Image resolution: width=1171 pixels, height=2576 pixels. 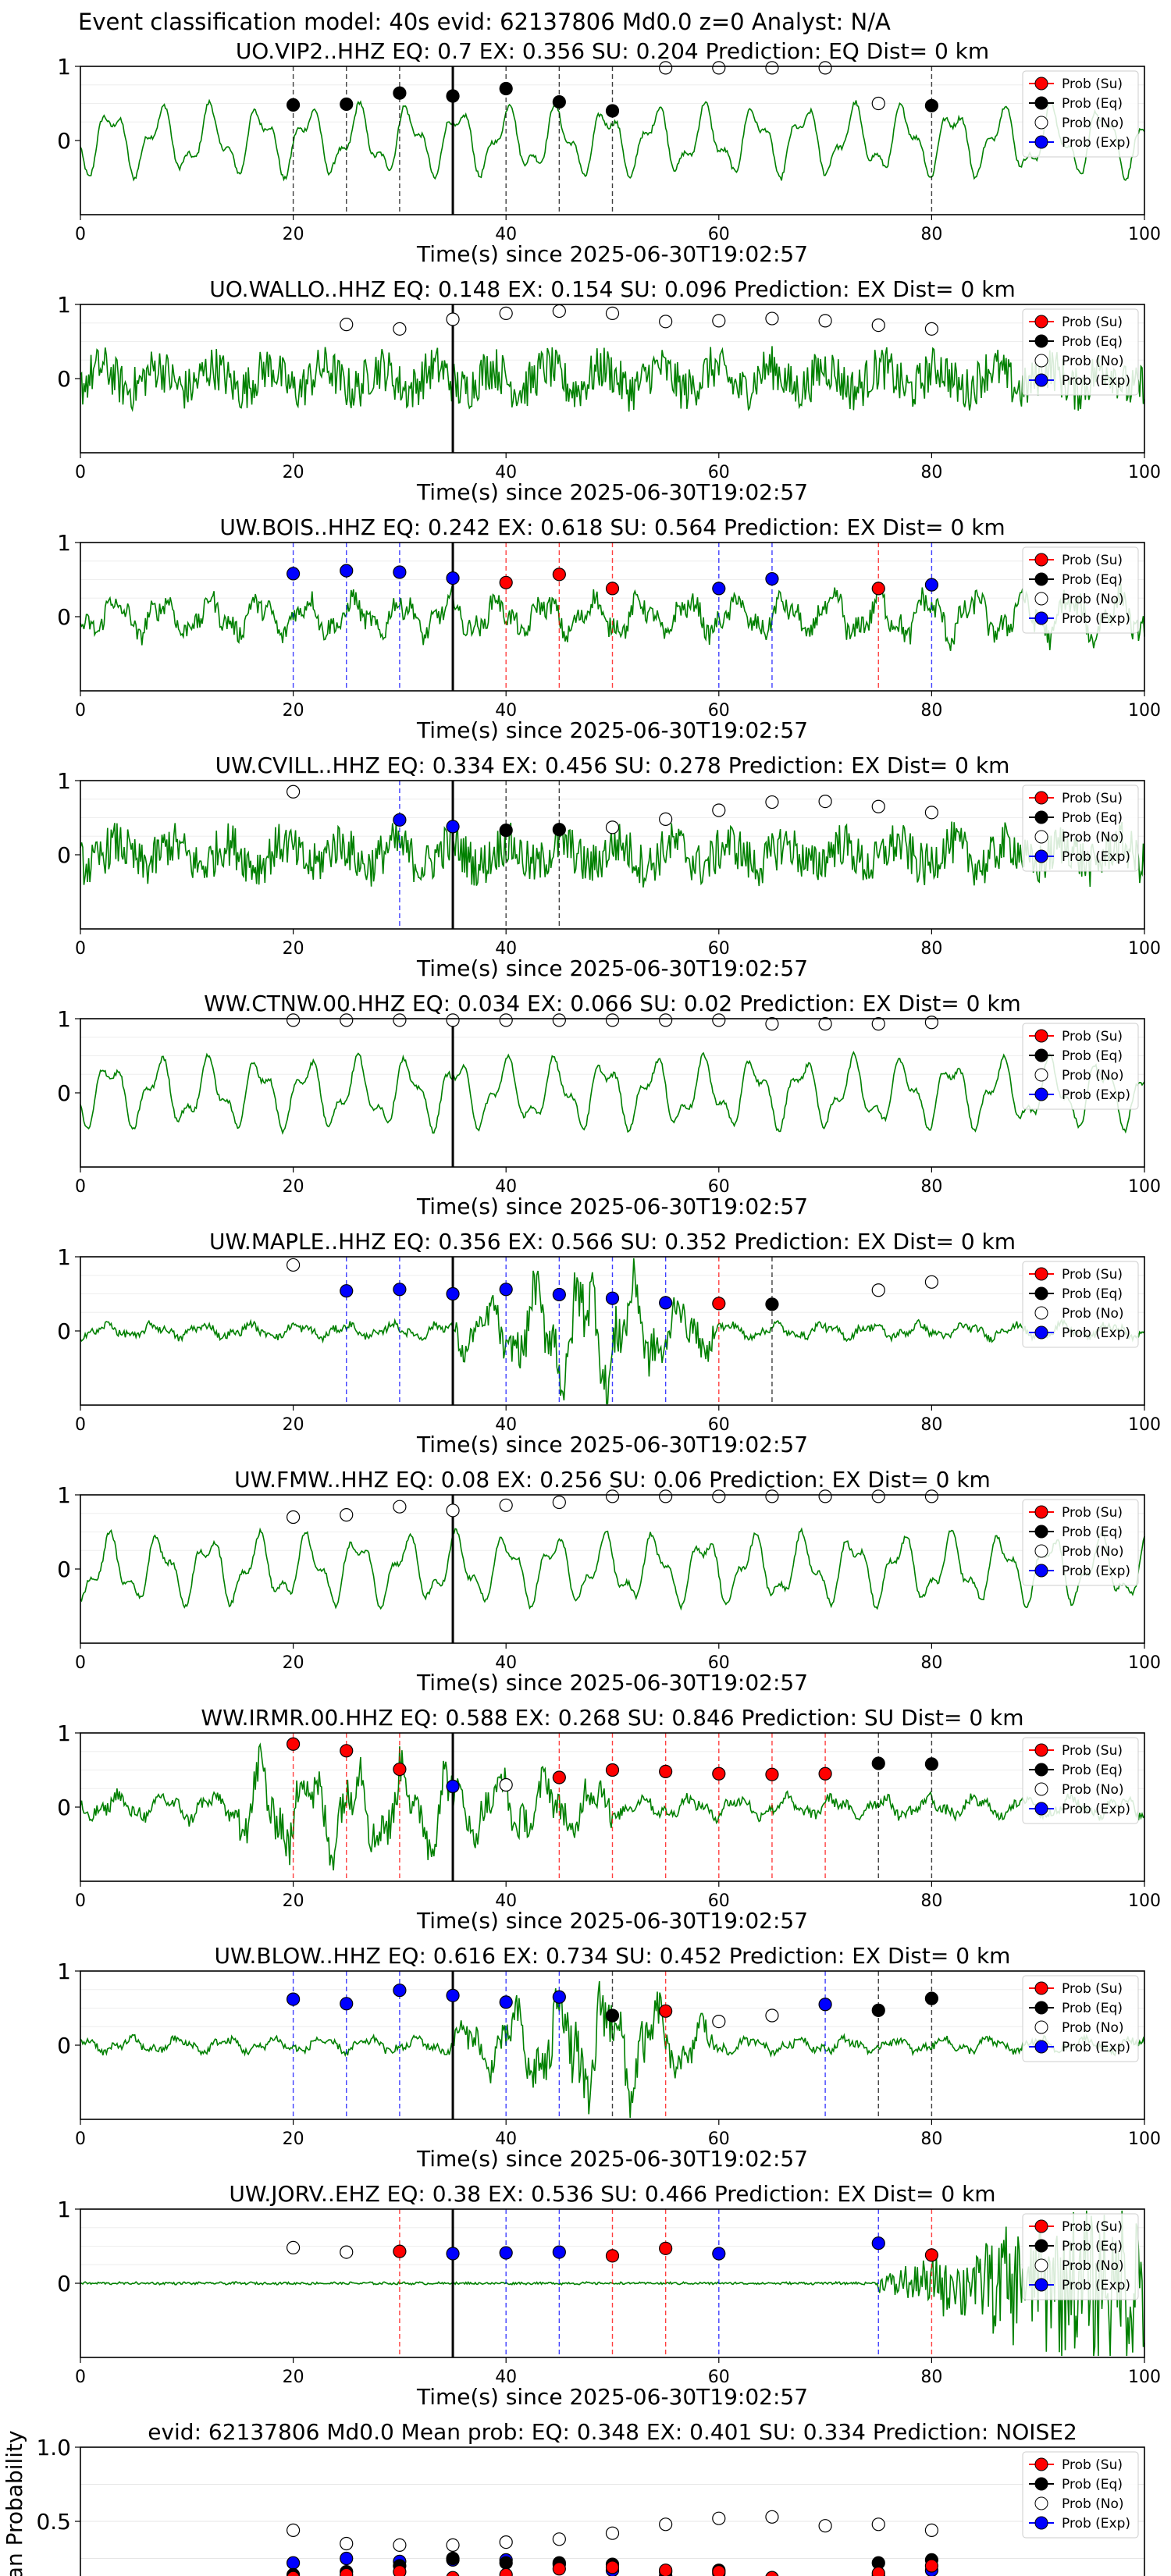 What do you see at coordinates (64, 1733) in the screenshot?
I see `y-tick-label: 1` at bounding box center [64, 1733].